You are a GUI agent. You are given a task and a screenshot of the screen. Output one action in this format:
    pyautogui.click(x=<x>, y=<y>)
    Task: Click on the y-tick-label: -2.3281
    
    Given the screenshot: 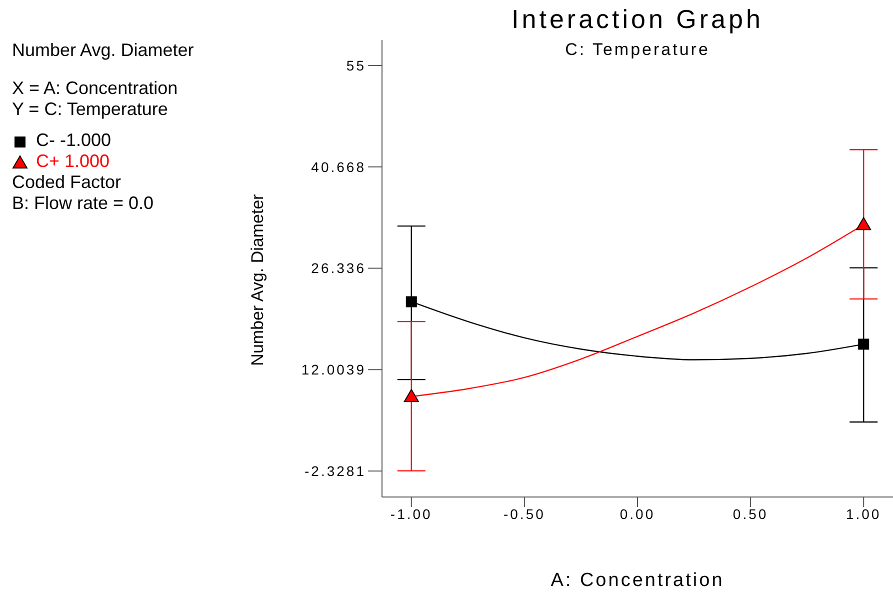 What is the action you would take?
    pyautogui.click(x=335, y=470)
    